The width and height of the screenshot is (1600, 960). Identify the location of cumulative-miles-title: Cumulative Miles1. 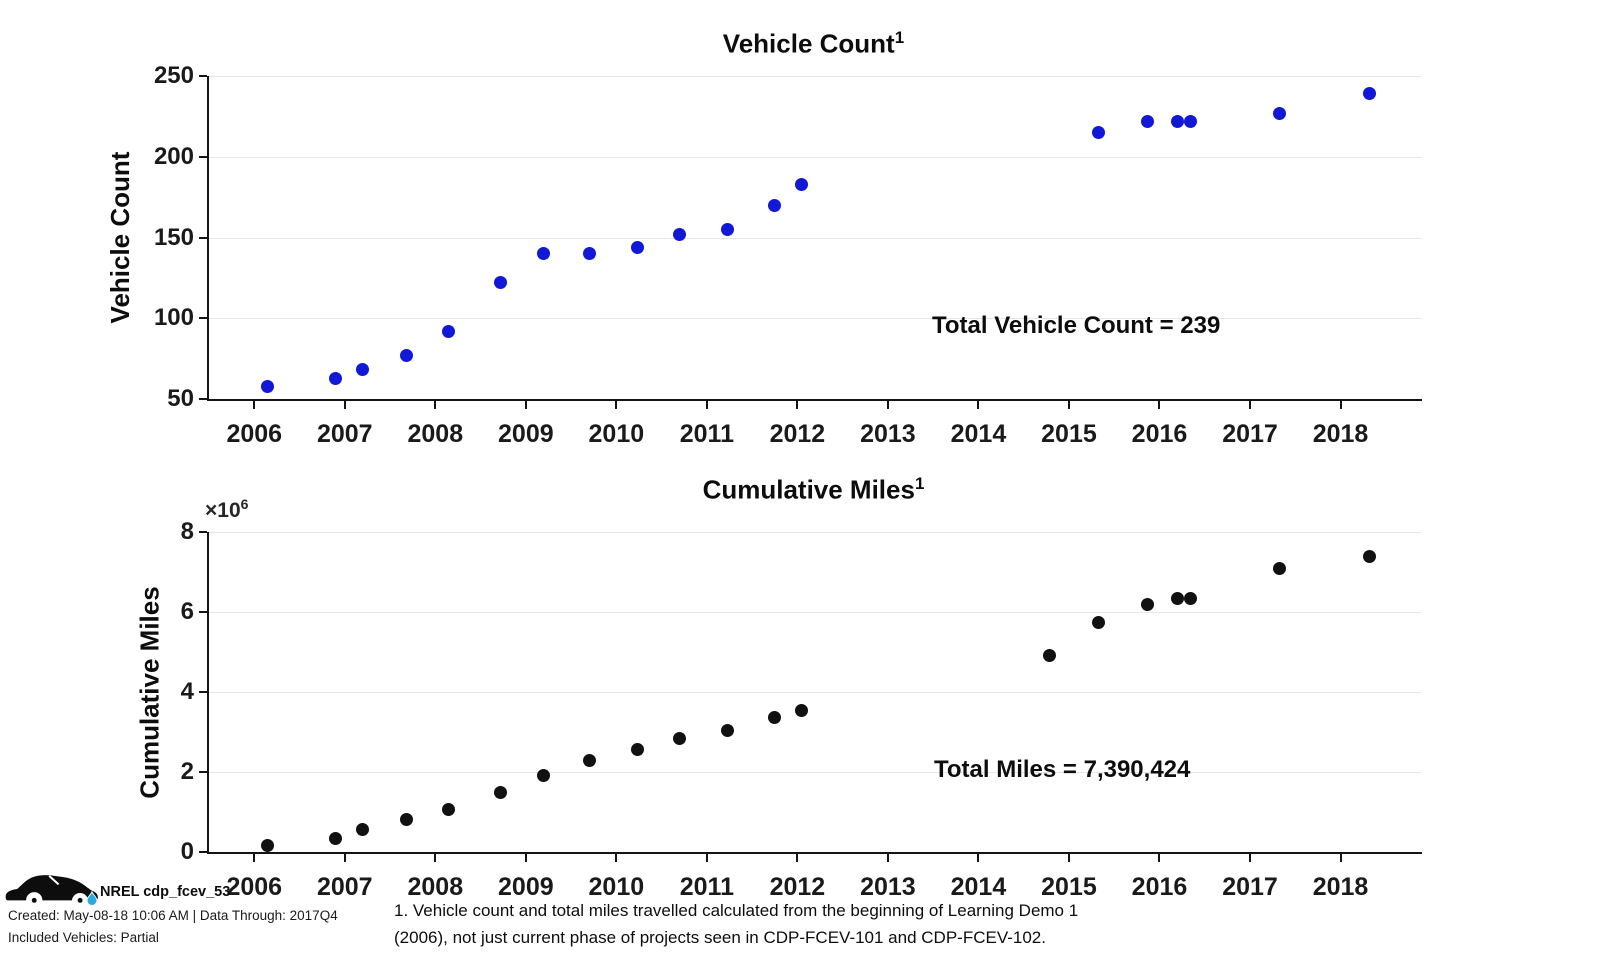
(813, 490).